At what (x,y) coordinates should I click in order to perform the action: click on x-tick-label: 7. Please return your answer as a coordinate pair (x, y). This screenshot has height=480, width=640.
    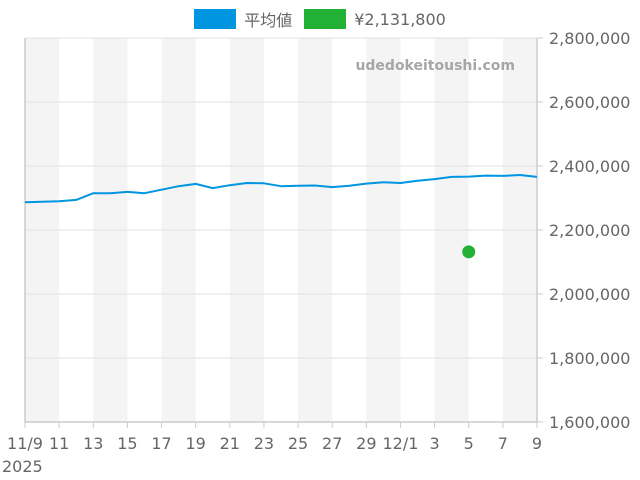
    Looking at the image, I should click on (503, 443).